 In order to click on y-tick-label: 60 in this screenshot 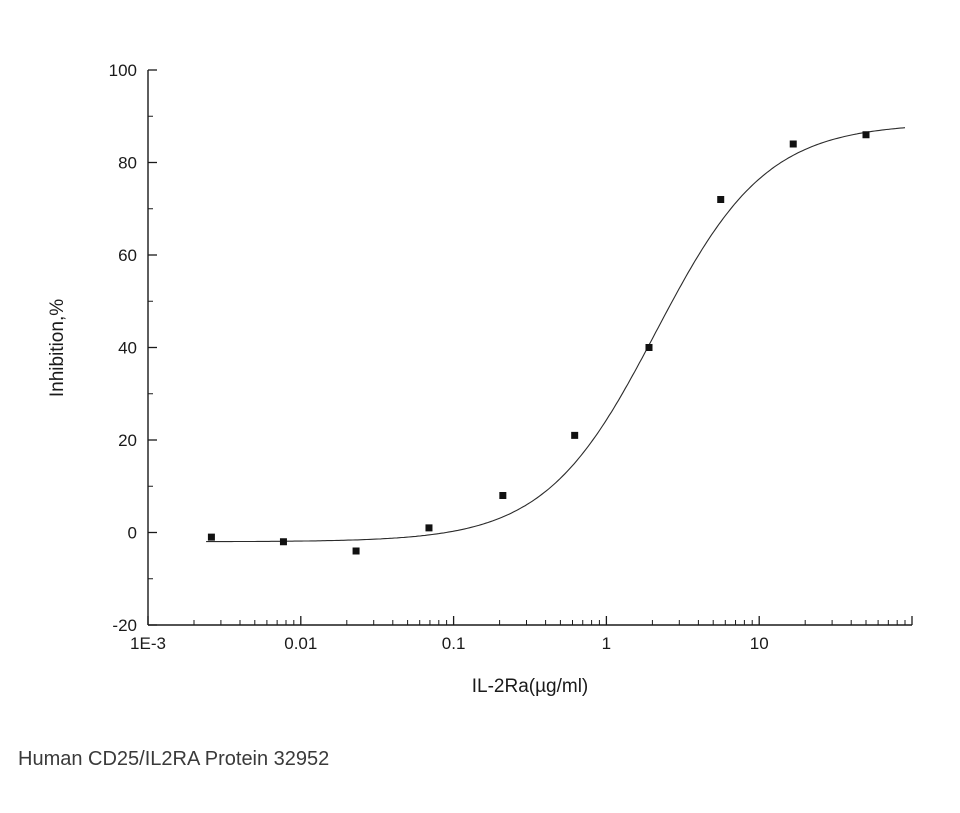, I will do `click(127, 255)`.